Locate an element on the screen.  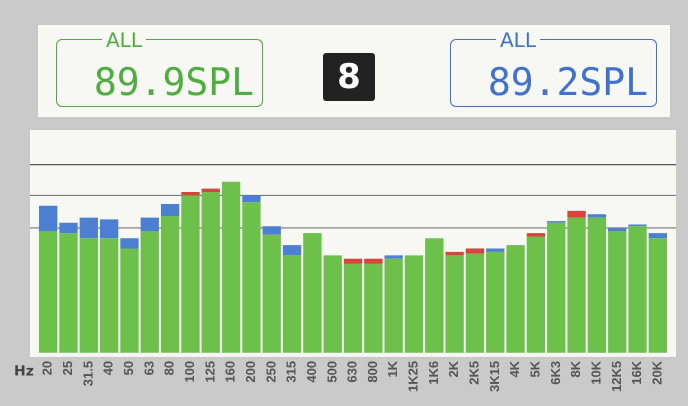
text: 8 is located at coordinates (349, 77).